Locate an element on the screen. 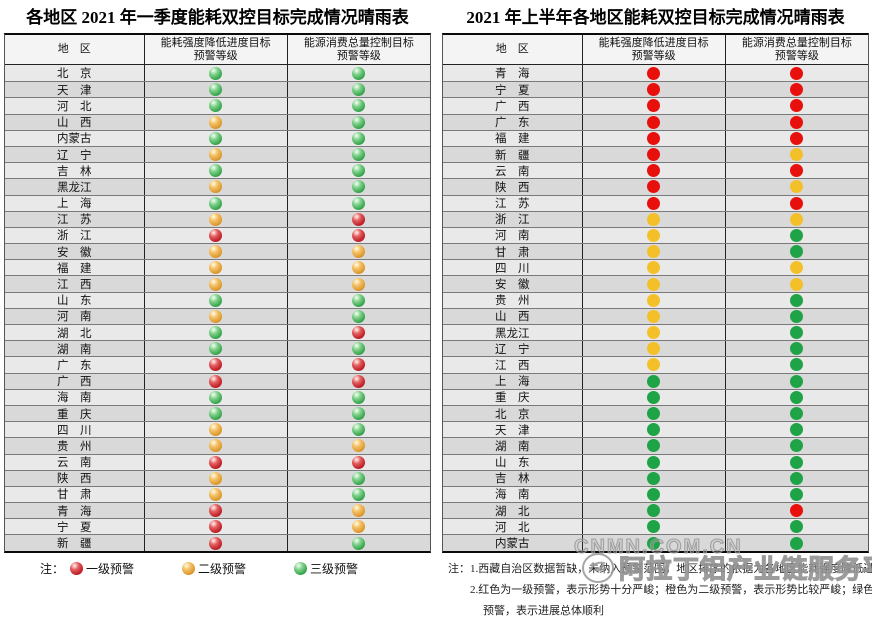  region-cell: 江 苏 is located at coordinates (512, 204).